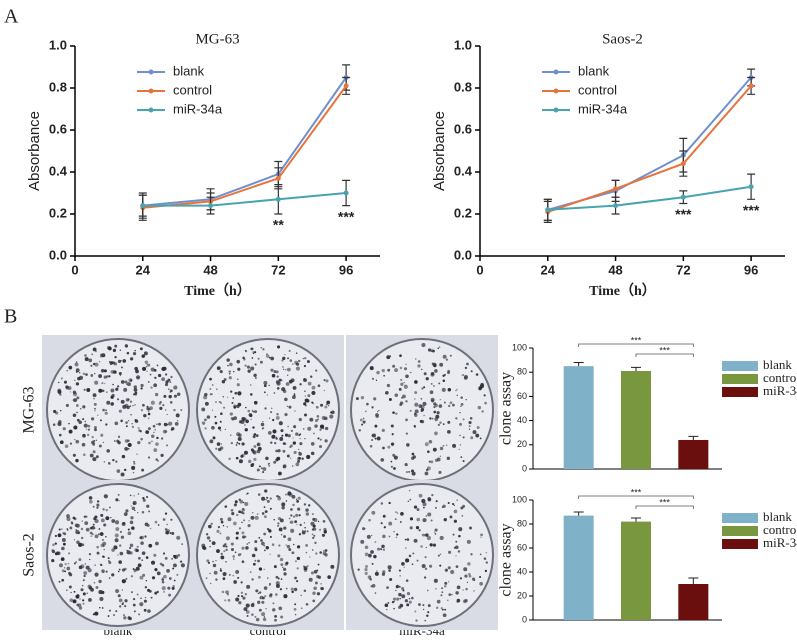 The height and width of the screenshot is (644, 797). Describe the element at coordinates (244, 147) in the screenshot. I see `series-line` at that location.